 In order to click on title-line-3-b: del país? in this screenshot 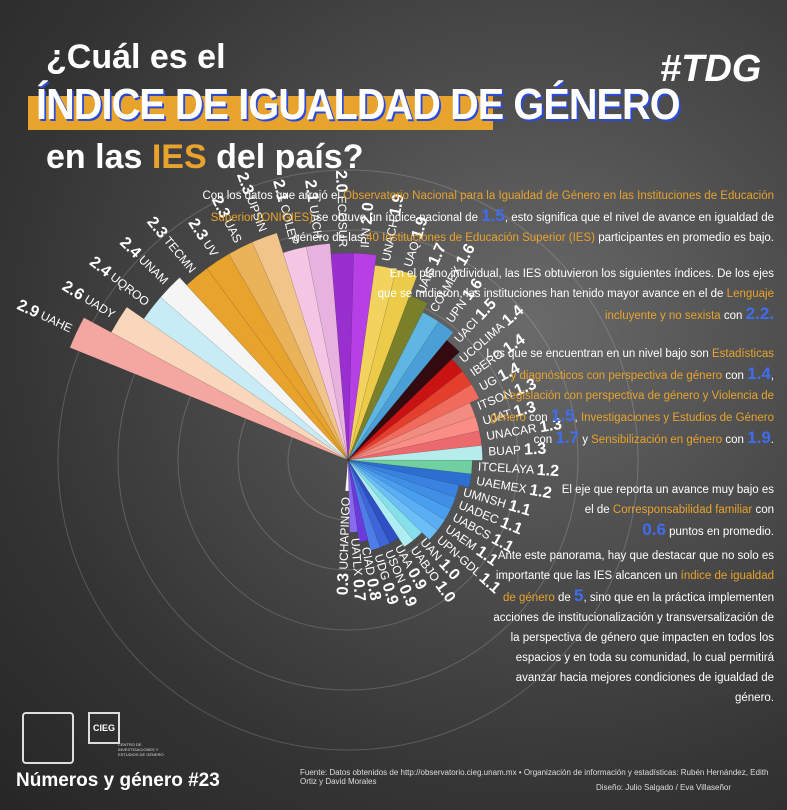, I will do `click(290, 157)`.